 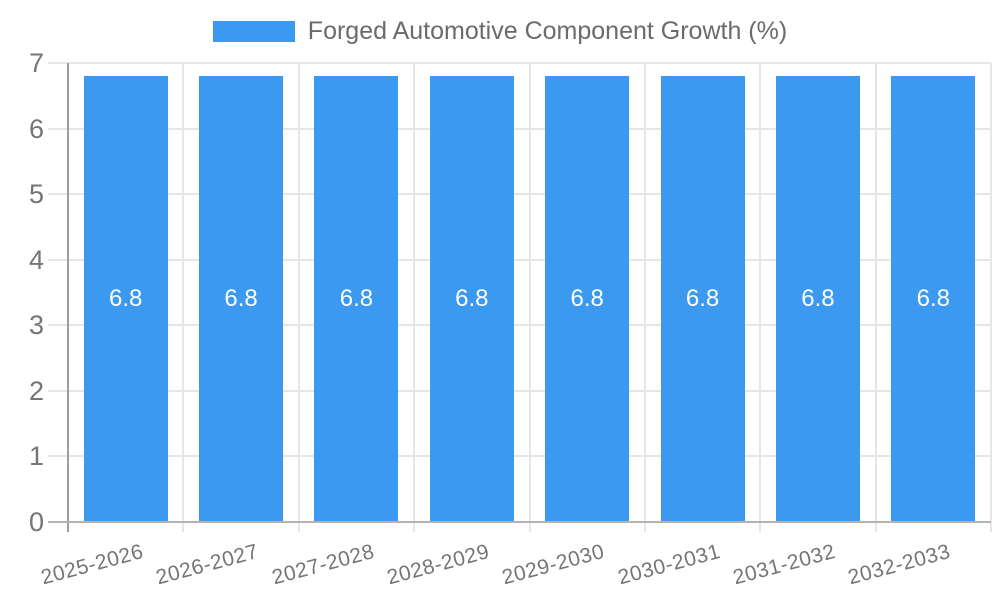 What do you see at coordinates (36, 63) in the screenshot?
I see `y-axis-tick-label: 7` at bounding box center [36, 63].